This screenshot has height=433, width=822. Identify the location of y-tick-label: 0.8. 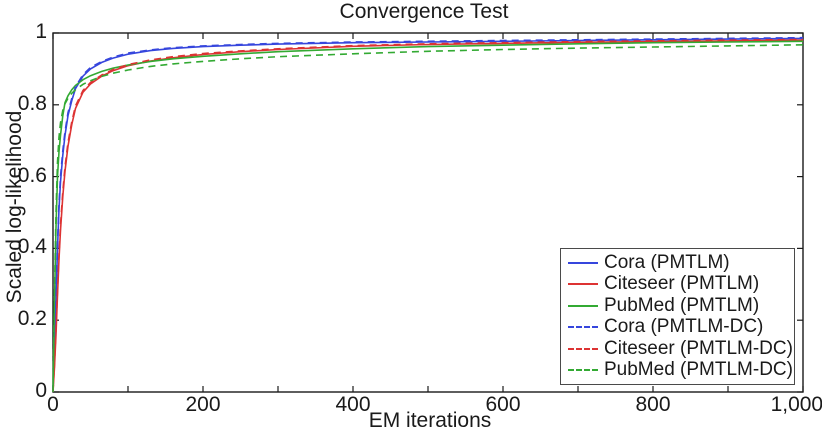
(32, 103).